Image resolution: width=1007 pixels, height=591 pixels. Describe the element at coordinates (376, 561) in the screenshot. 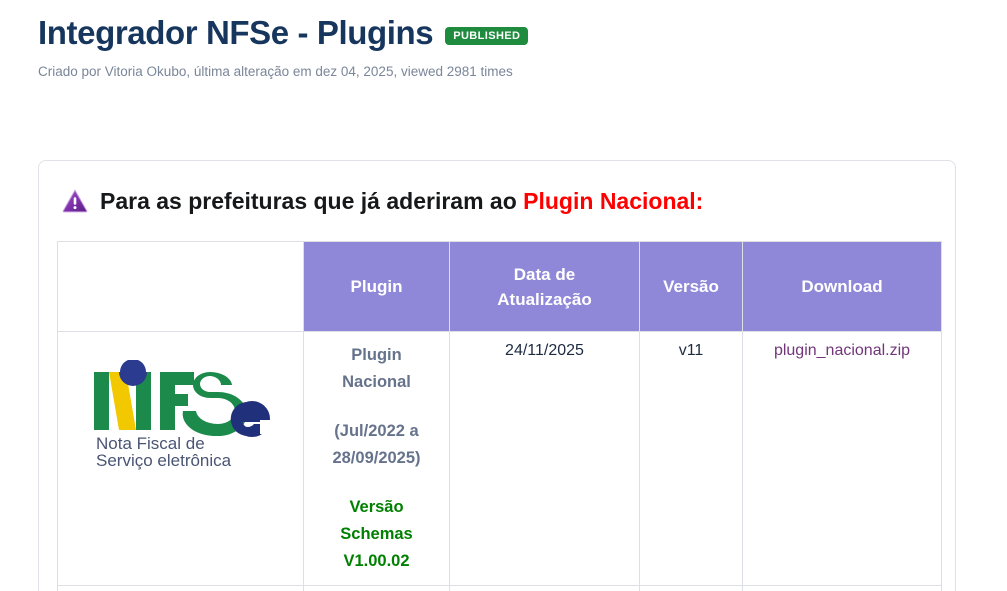

I see `schemas-version-line3: V1.00.02` at that location.